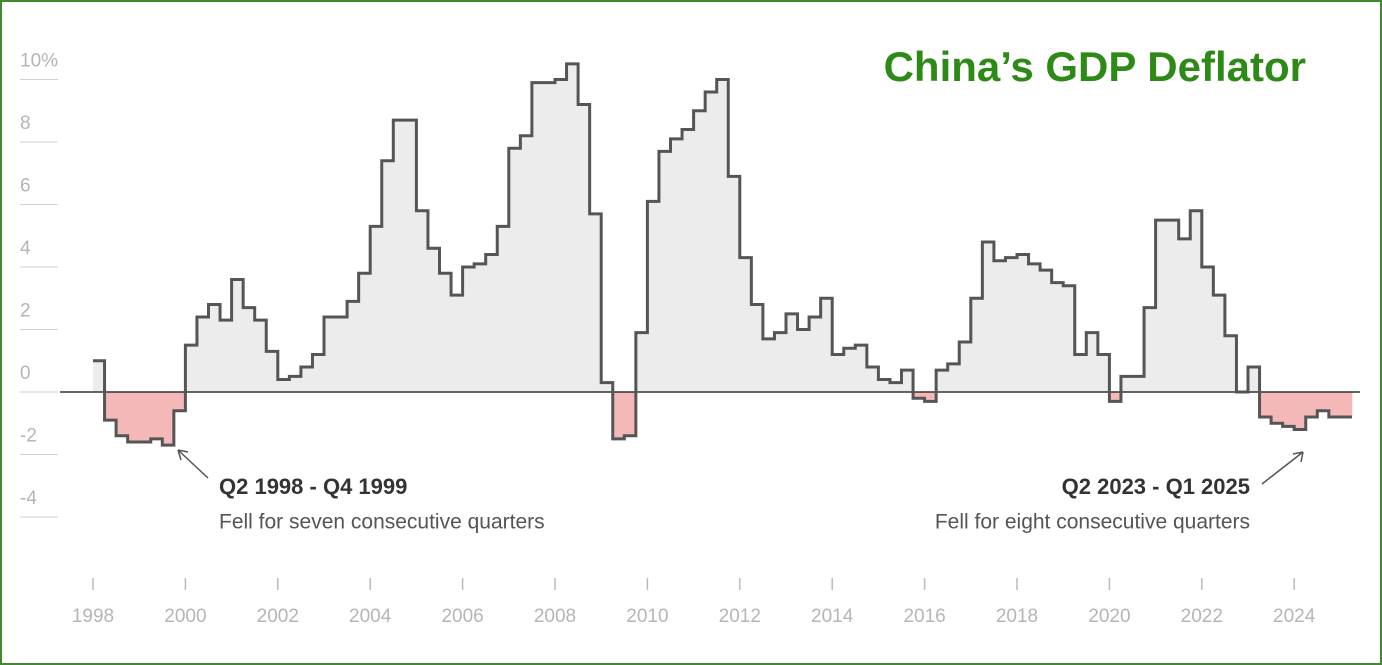 Image resolution: width=1382 pixels, height=665 pixels. What do you see at coordinates (924, 616) in the screenshot?
I see `x-tick-label: 2016` at bounding box center [924, 616].